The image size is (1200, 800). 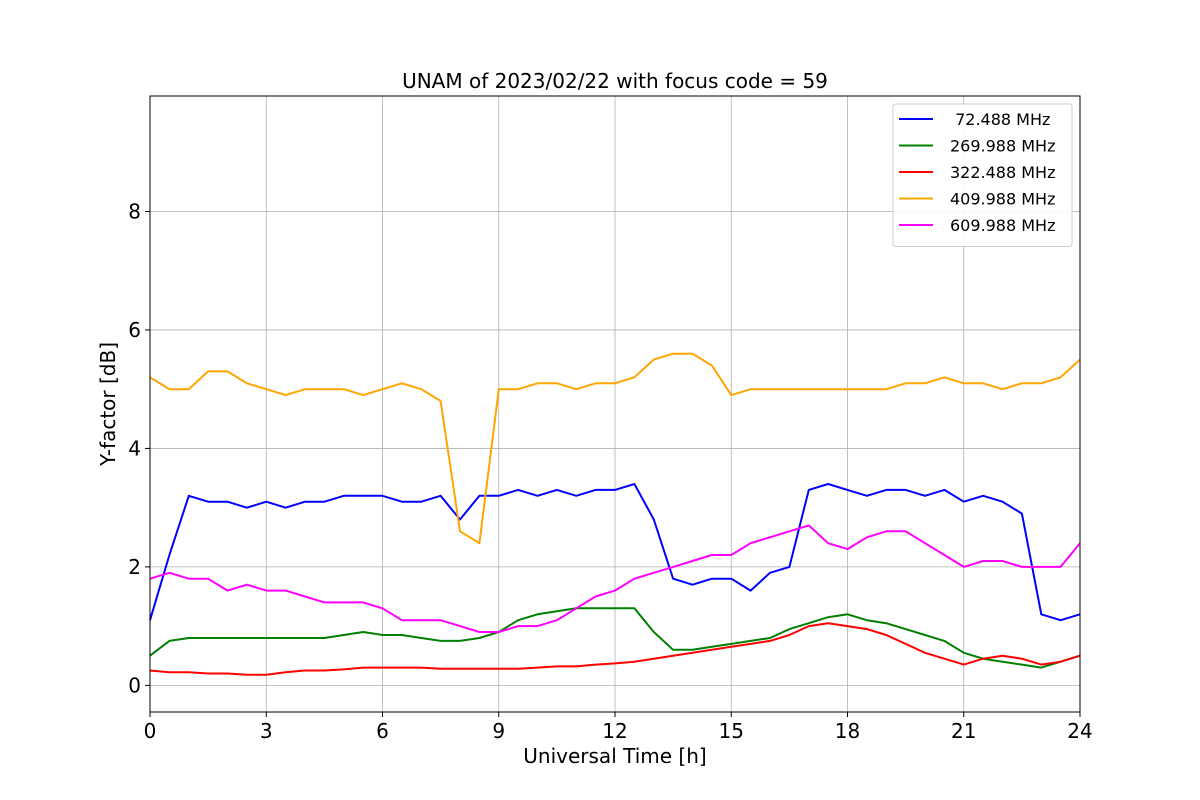 What do you see at coordinates (1002, 199) in the screenshot?
I see `legend-label: 409.988 MHz` at bounding box center [1002, 199].